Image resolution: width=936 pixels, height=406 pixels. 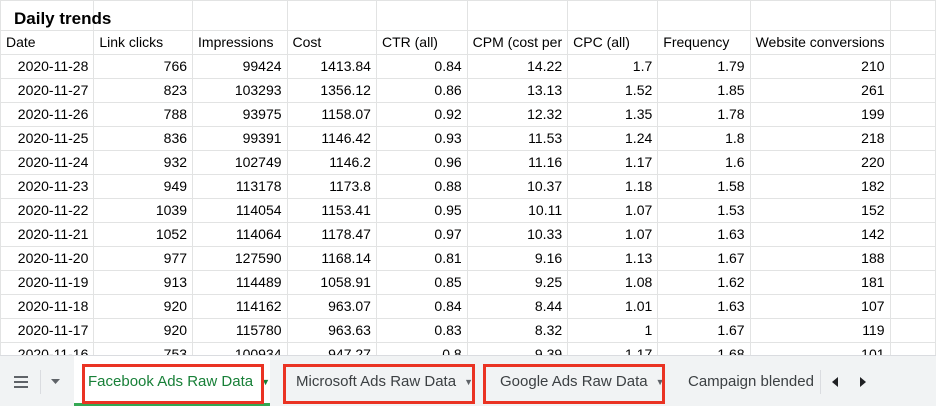 I want to click on table-cell: 0.95, so click(x=421, y=210).